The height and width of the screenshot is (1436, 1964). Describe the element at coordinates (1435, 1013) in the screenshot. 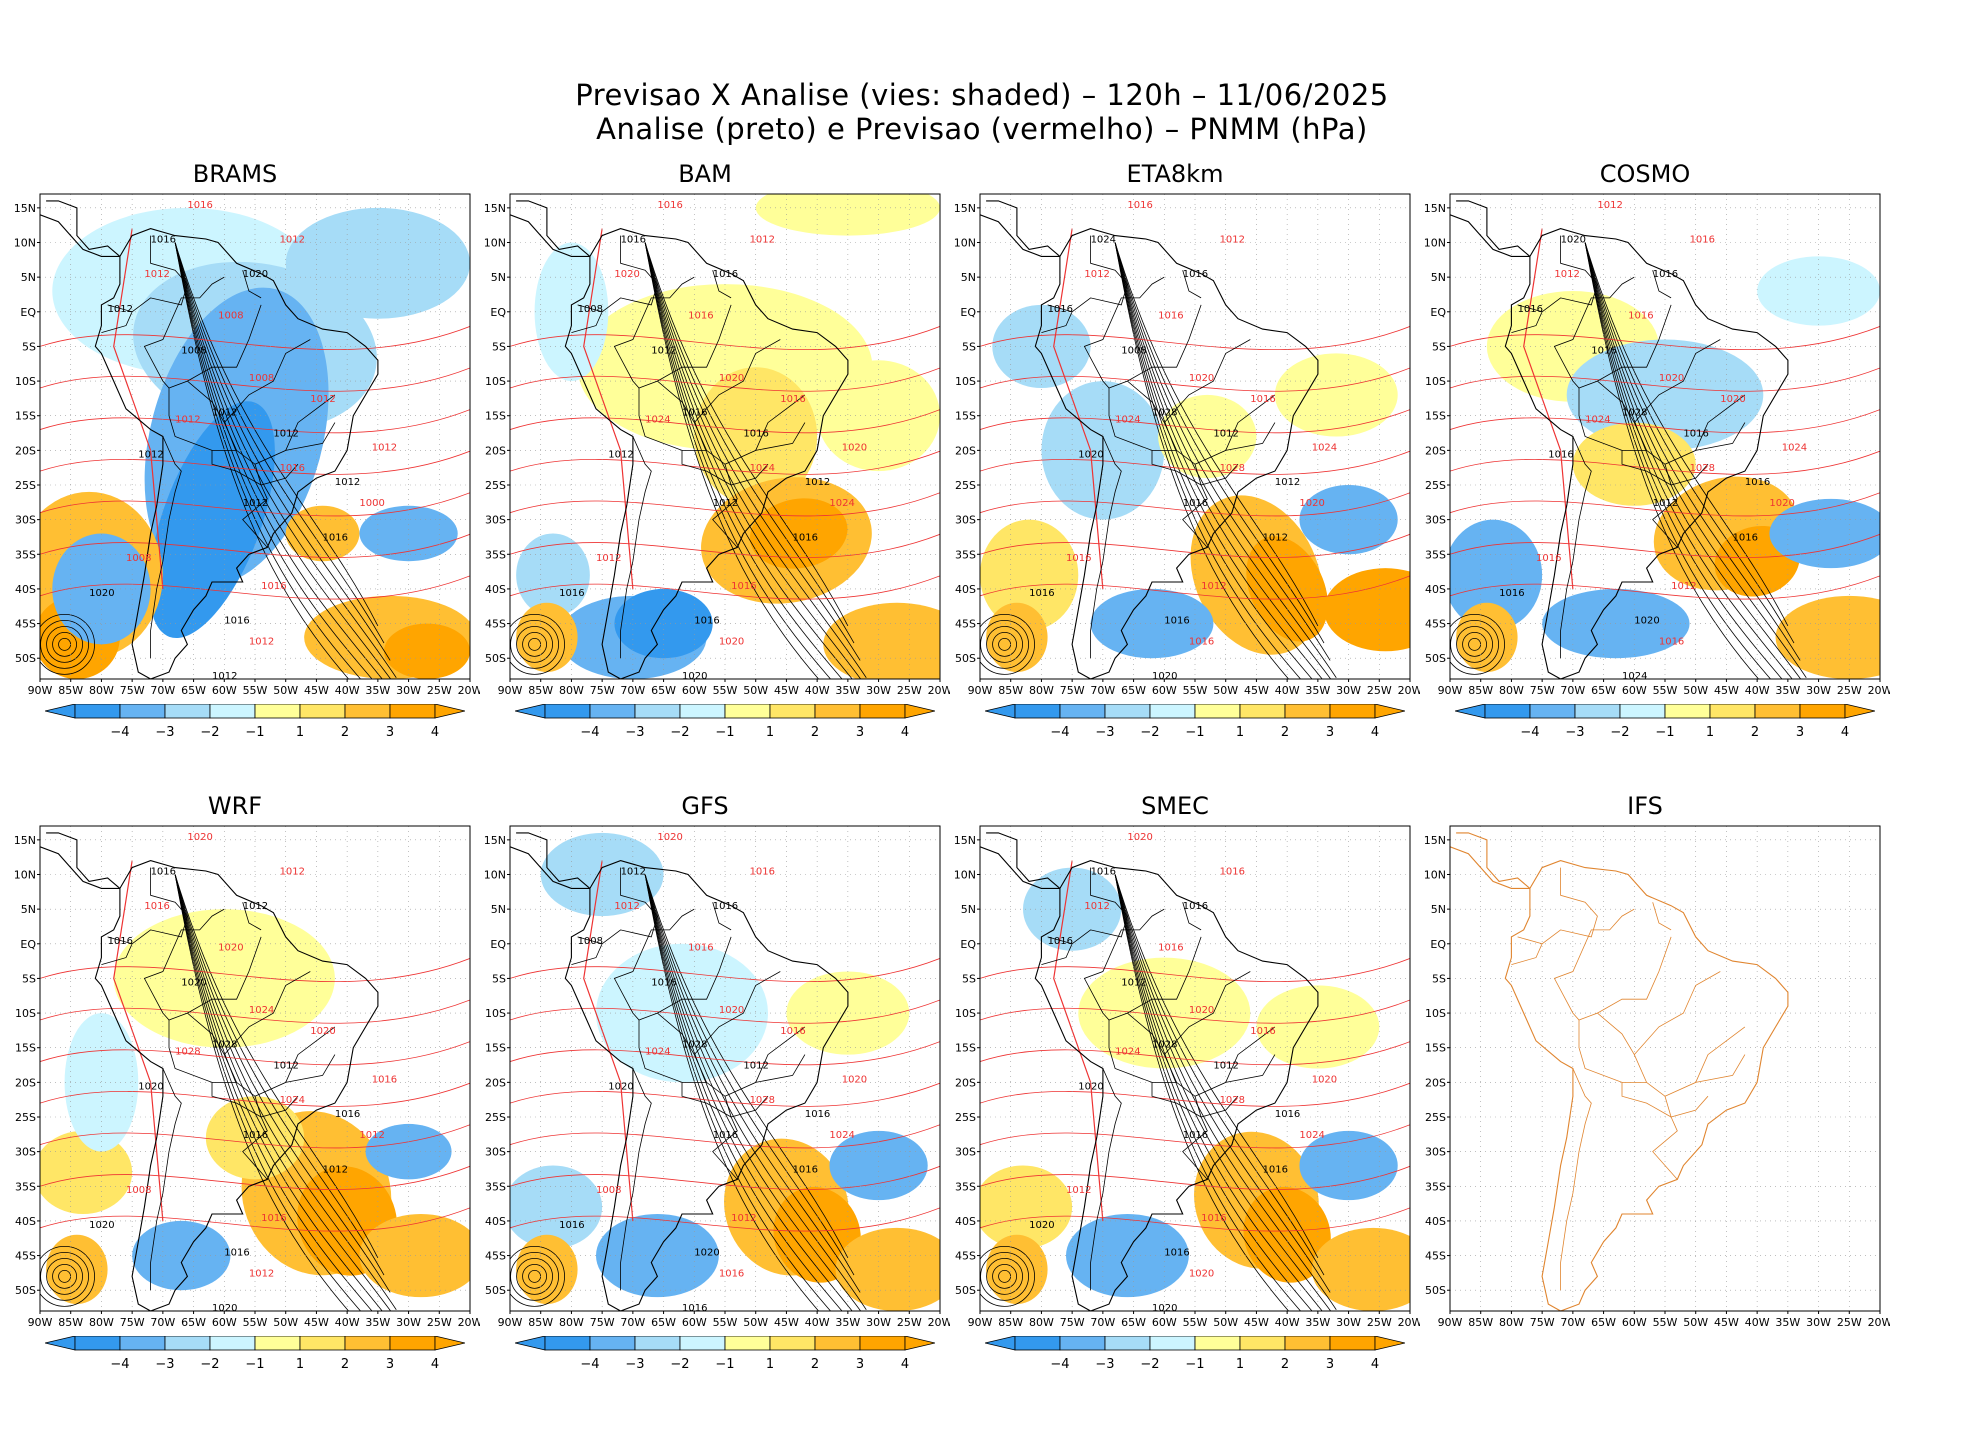

I see `lat-tick-label: 10S` at that location.